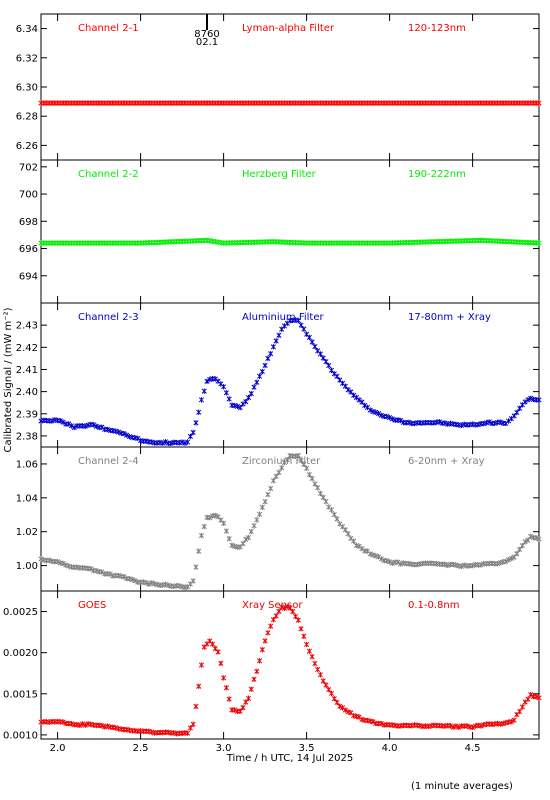 Image resolution: width=550 pixels, height=800 pixels. What do you see at coordinates (265, 748) in the screenshot?
I see `shared-x-axis: 2.0 2.5 3.0 3.5 4.0 4.5` at bounding box center [265, 748].